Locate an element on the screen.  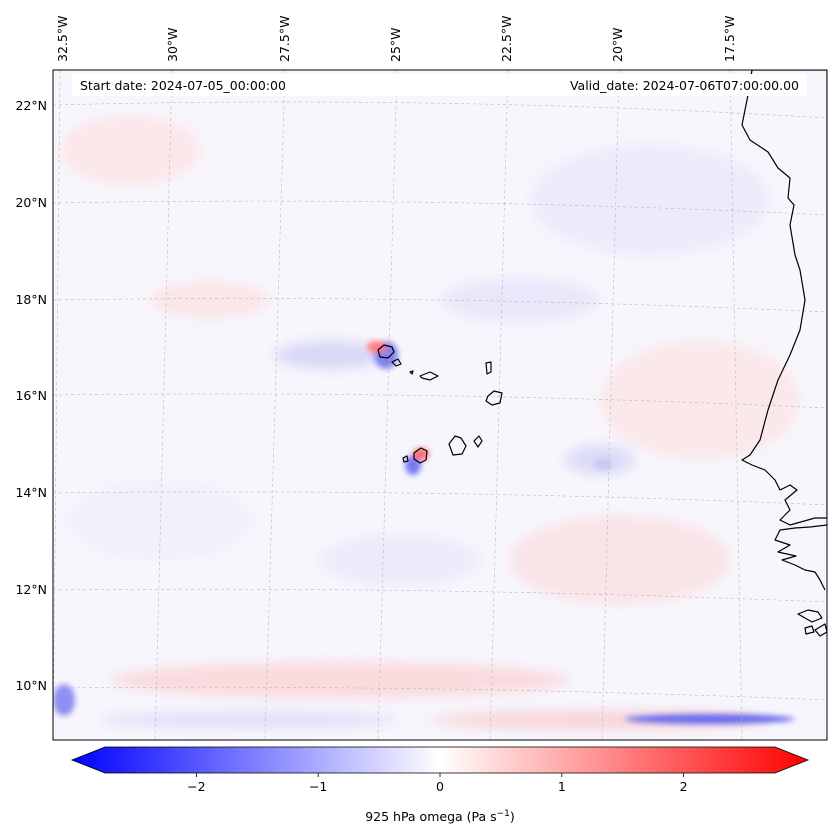
valid-date-label: Valid_date: 2024-07-06T07:00:00.00 is located at coordinates (684, 85).